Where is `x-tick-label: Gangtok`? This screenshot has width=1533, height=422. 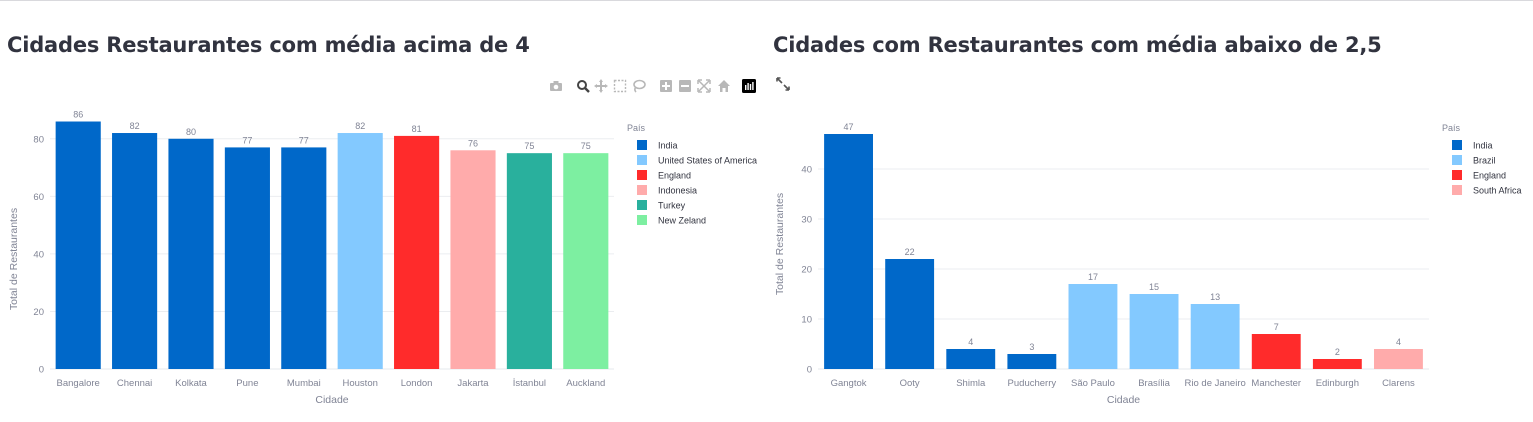
x-tick-label: Gangtok is located at coordinates (849, 383).